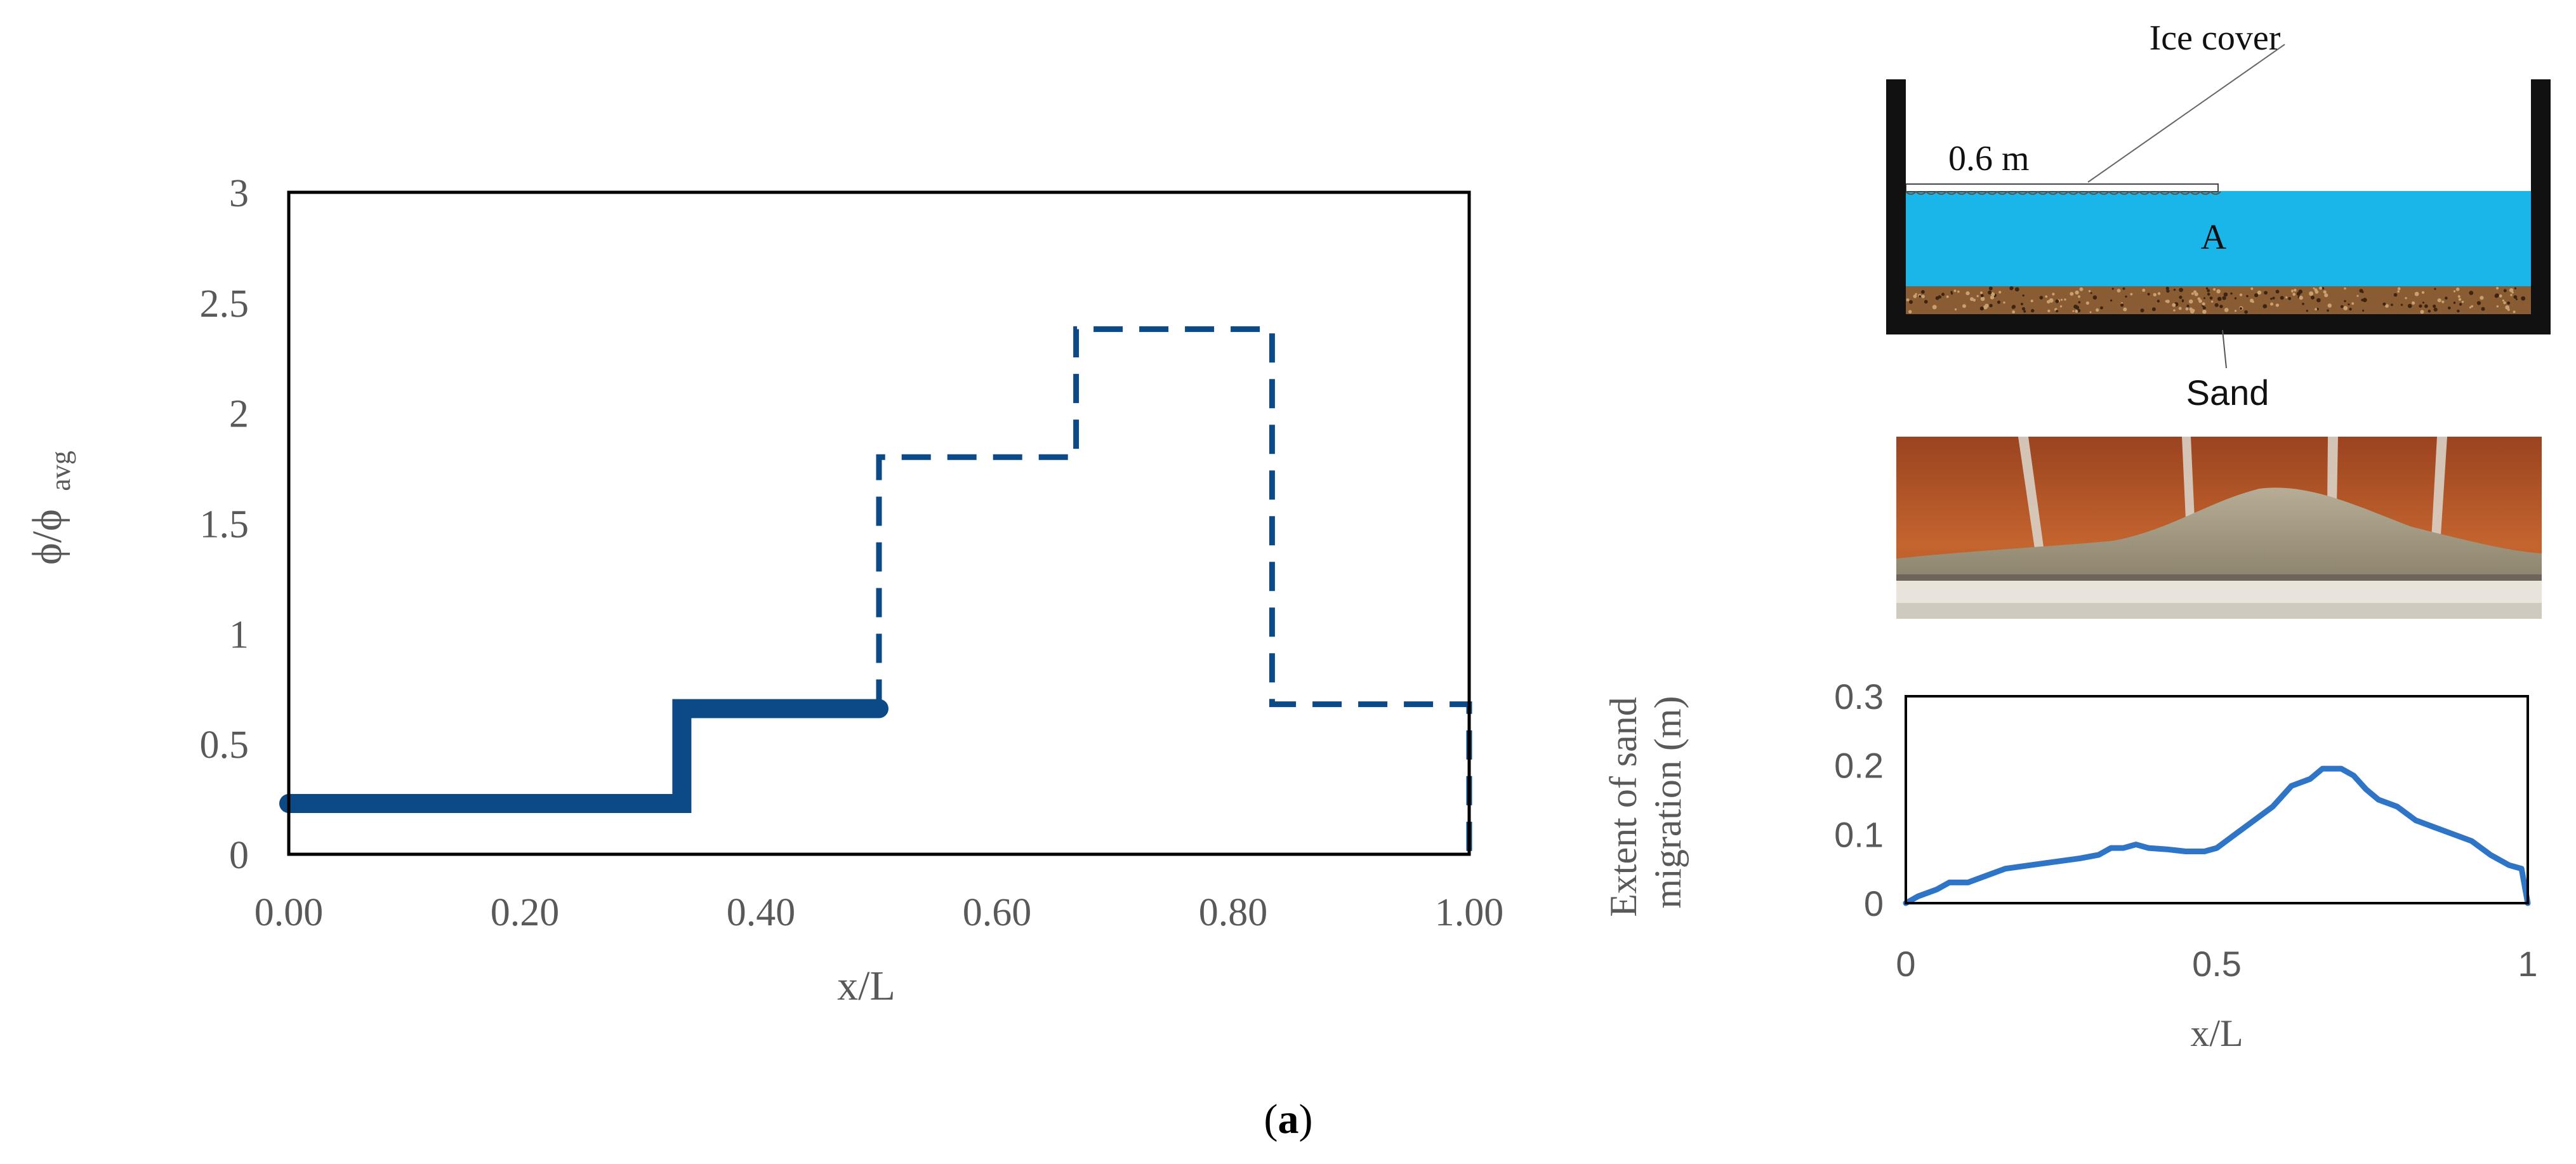  Describe the element at coordinates (1288, 1119) in the screenshot. I see `figure-caption: (a)` at that location.